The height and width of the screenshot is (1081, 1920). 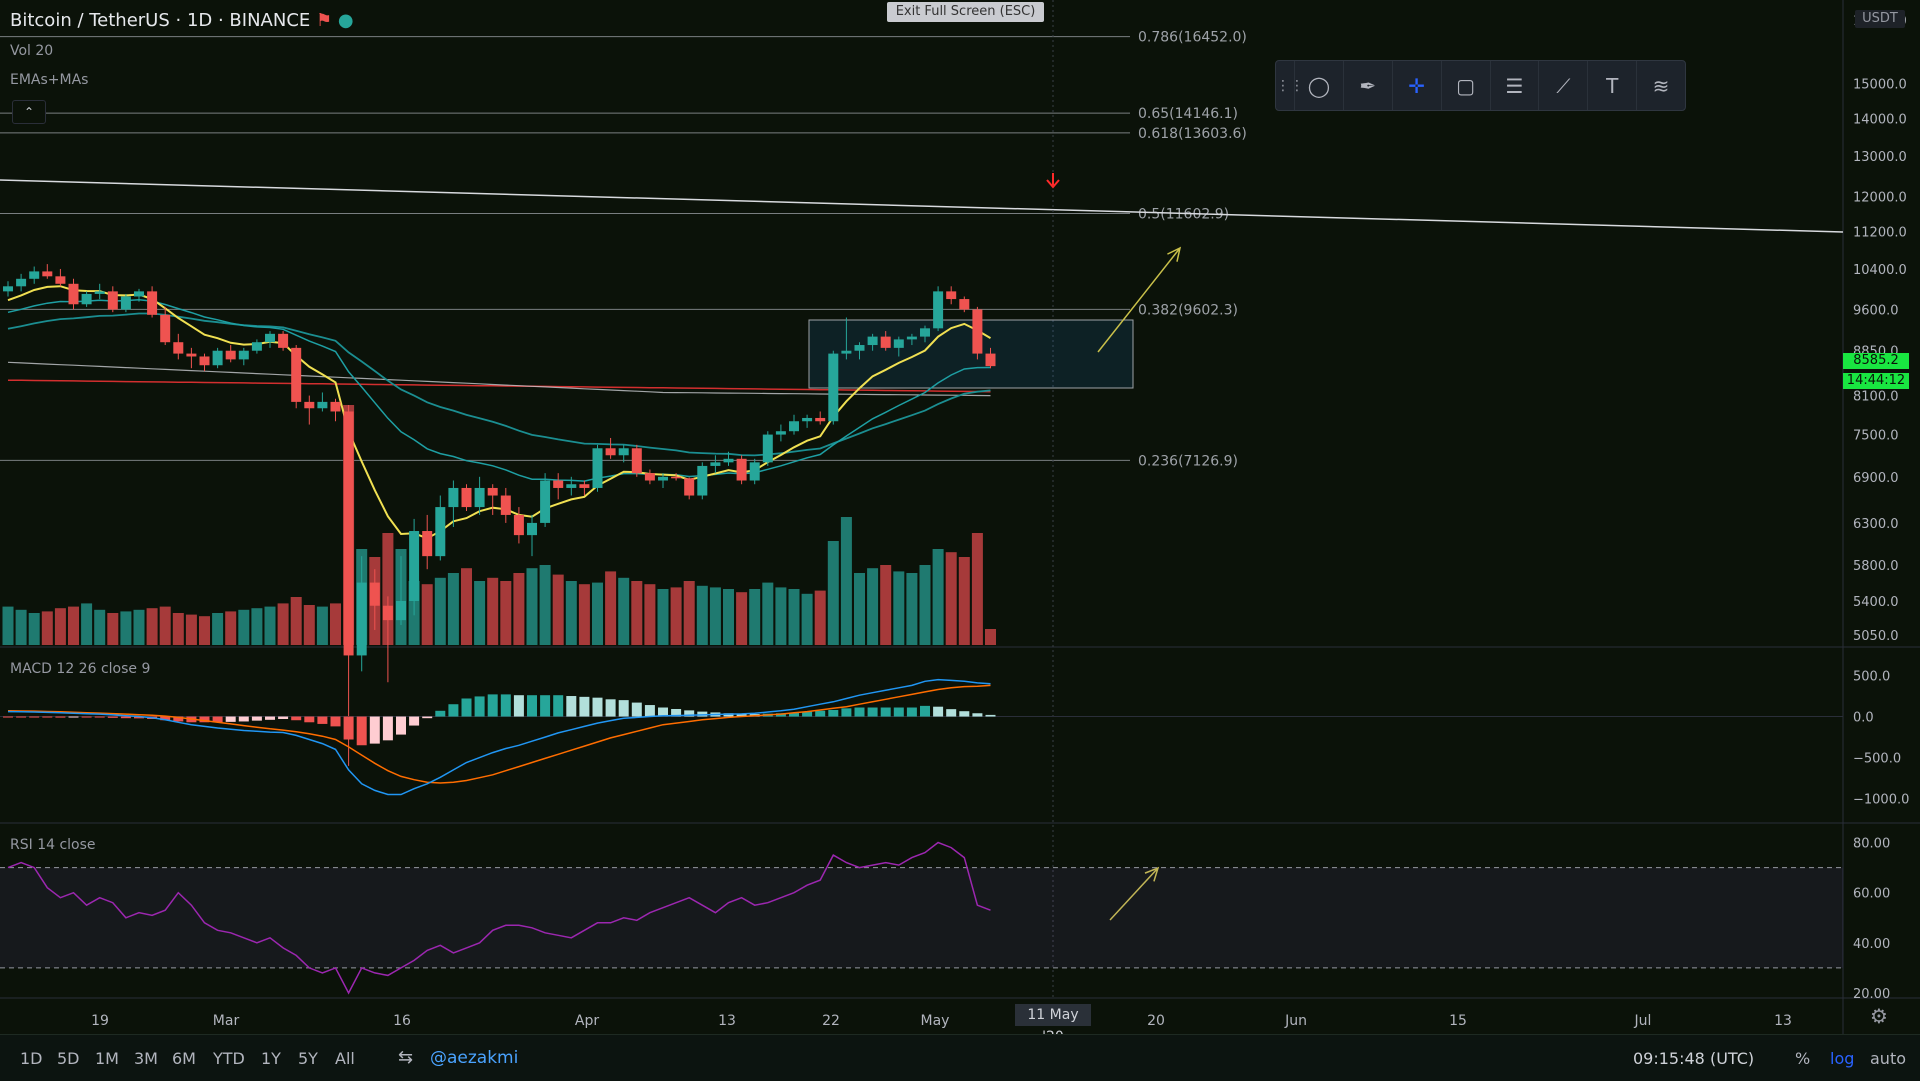 I want to click on timeframe-1d: 1D, so click(x=31, y=1058).